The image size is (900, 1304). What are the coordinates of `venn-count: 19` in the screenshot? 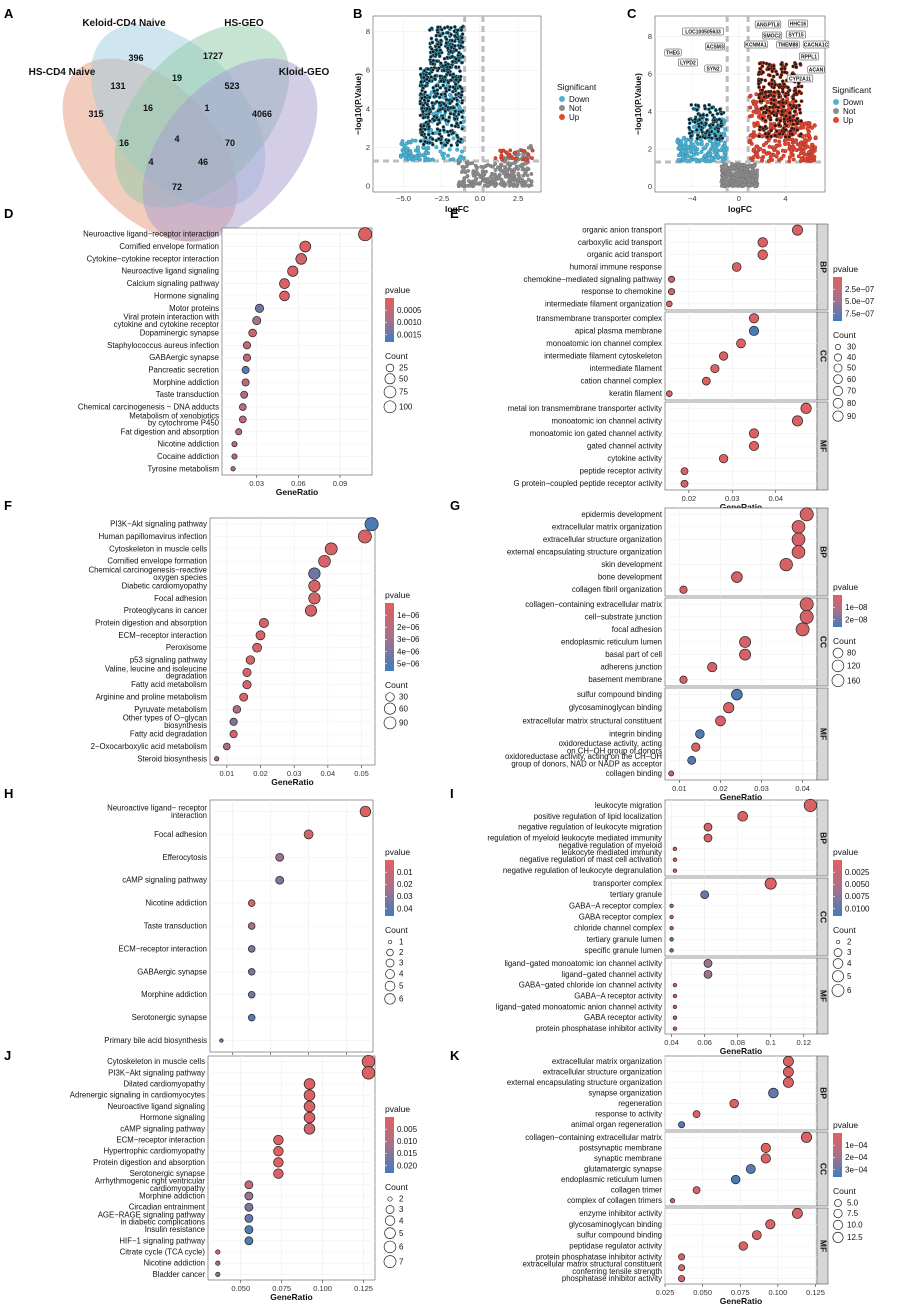 It's located at (177, 78).